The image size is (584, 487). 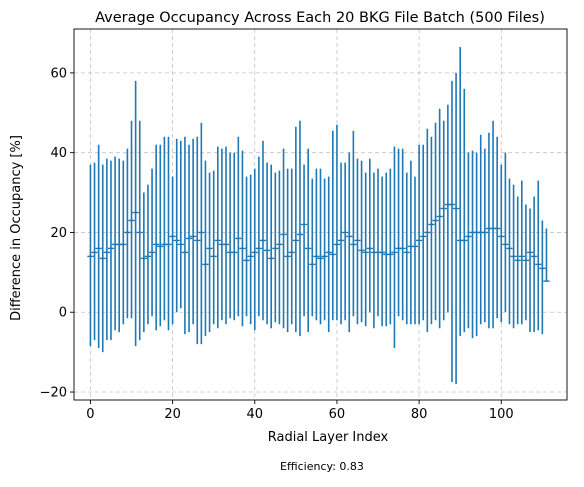 I want to click on x-tick-label: 60, so click(x=337, y=414).